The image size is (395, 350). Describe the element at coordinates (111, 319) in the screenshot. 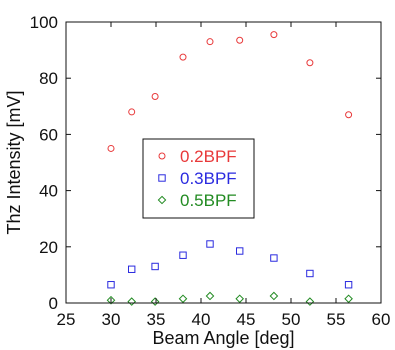

I see `x-tick-label: 30` at that location.